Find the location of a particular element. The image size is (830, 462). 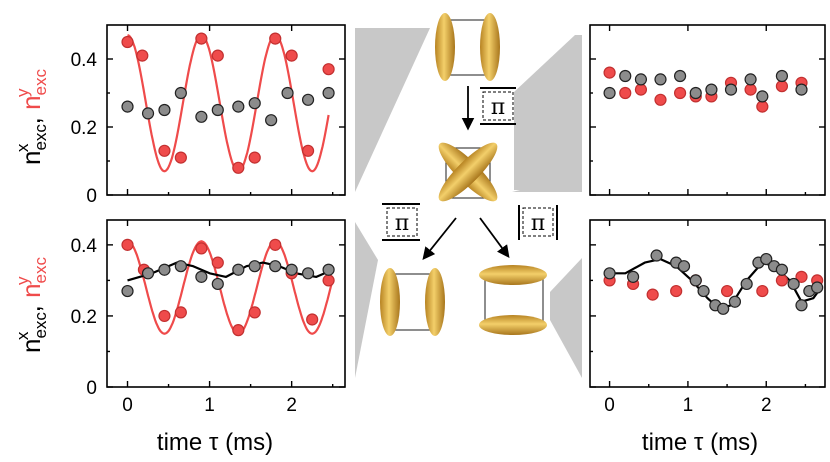

ylabel-top: nexcx , nexcy is located at coordinates (31, 116).